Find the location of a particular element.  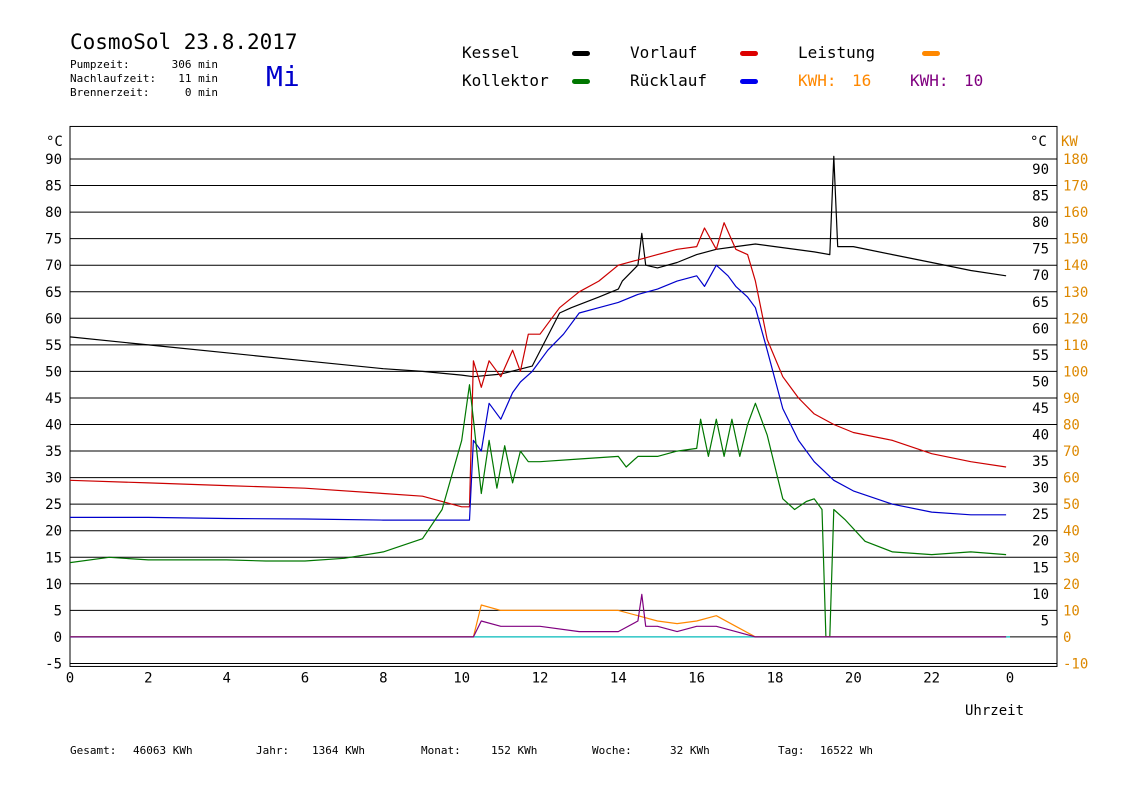

series-line-leistung2 is located at coordinates (538, 615).